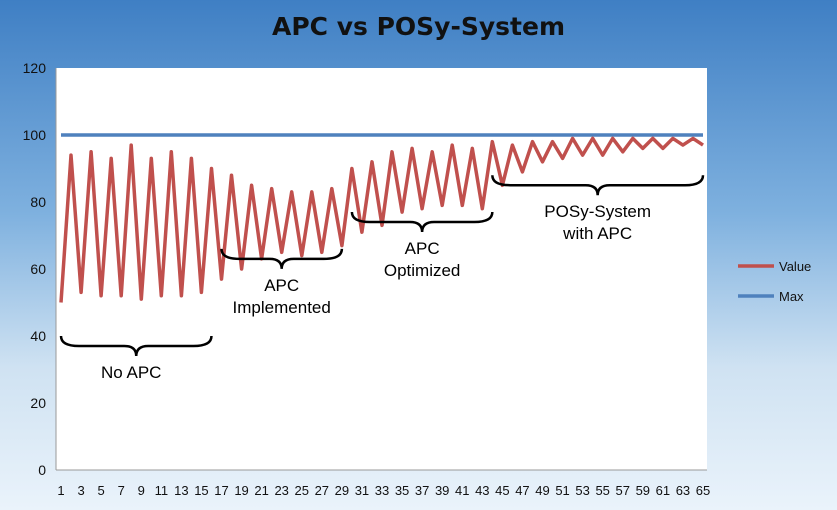 This screenshot has height=510, width=837. Describe the element at coordinates (201, 490) in the screenshot. I see `x-tick-label: 15` at that location.